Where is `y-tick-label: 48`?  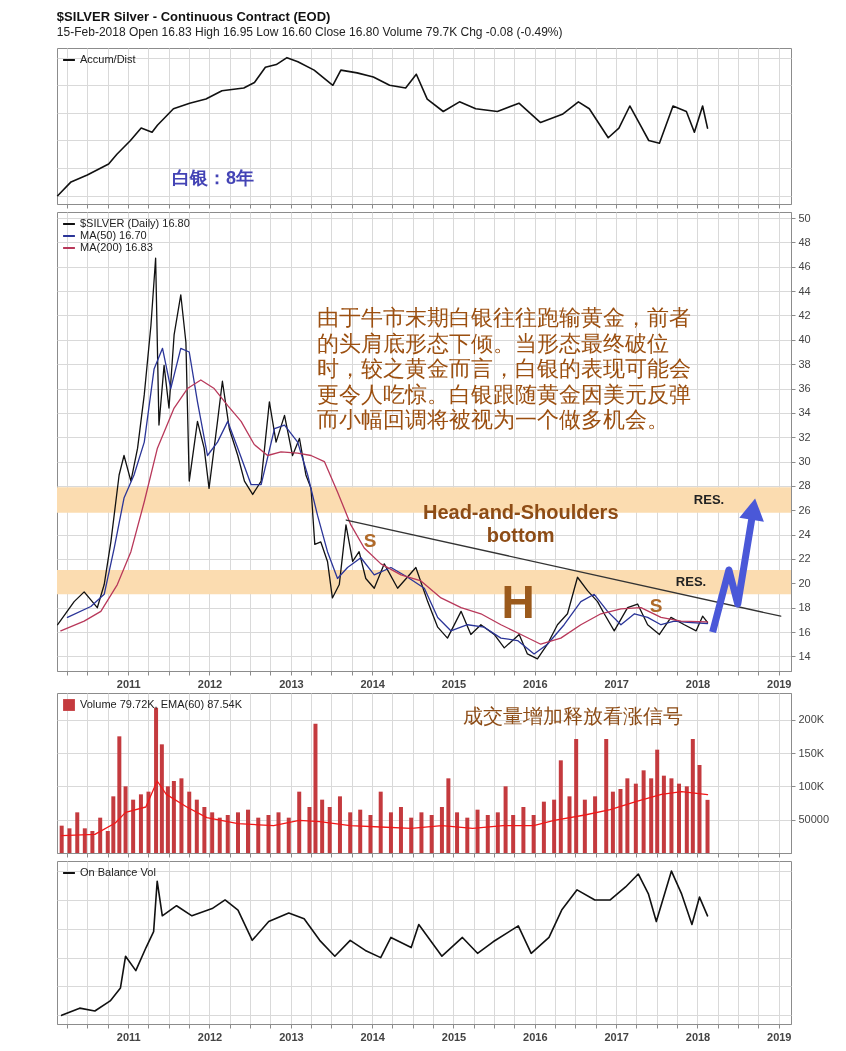 y-tick-label: 48 is located at coordinates (804, 241).